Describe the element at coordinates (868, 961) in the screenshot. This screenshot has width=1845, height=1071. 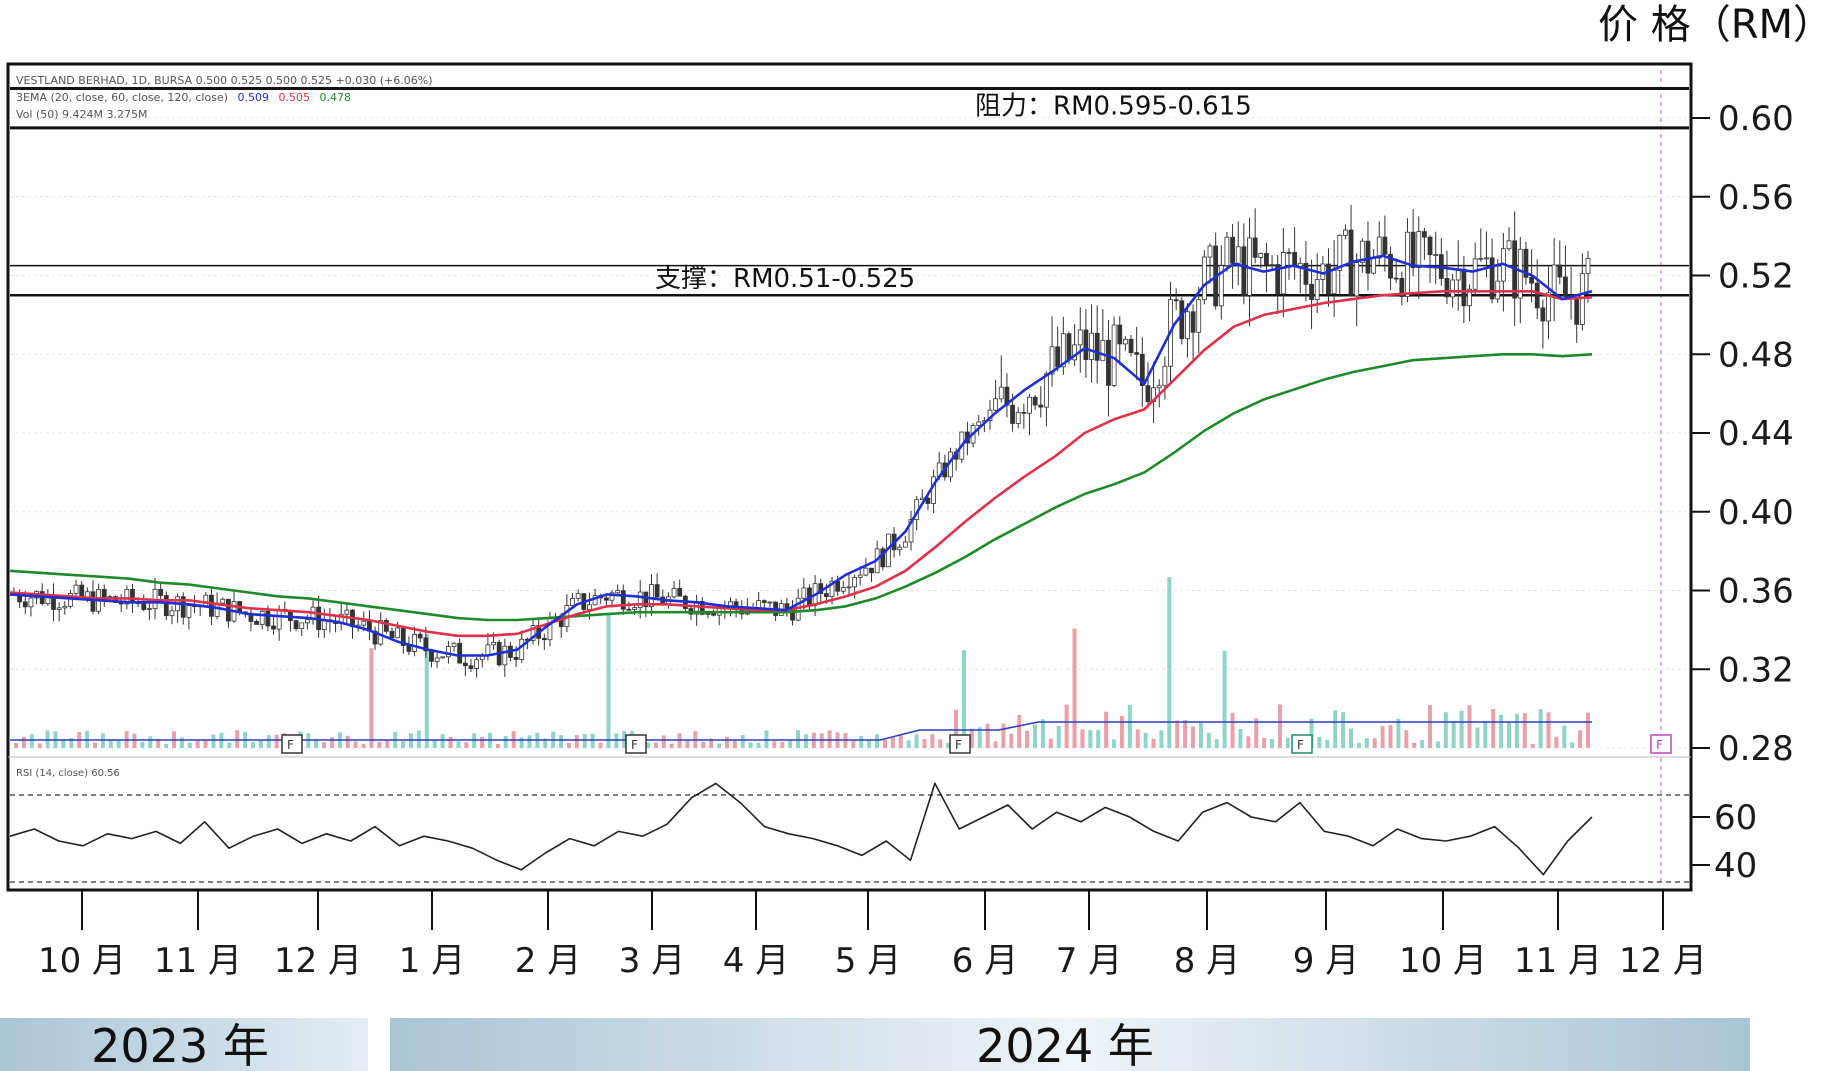
I see `month-label: 5 月` at that location.